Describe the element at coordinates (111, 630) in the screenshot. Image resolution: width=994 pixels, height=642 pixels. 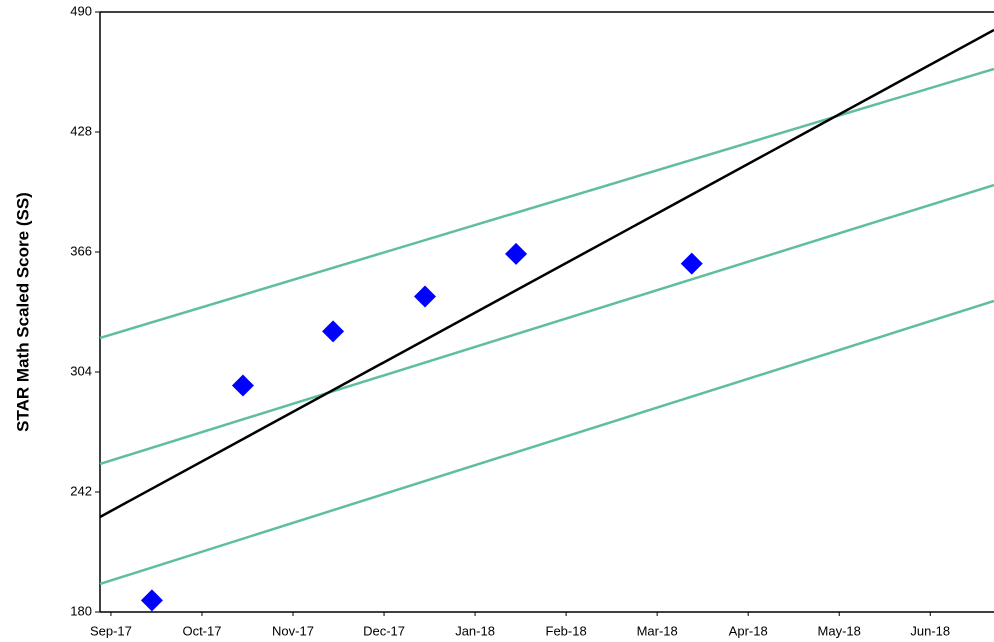
I see `x-tick-label: Sep-17` at that location.